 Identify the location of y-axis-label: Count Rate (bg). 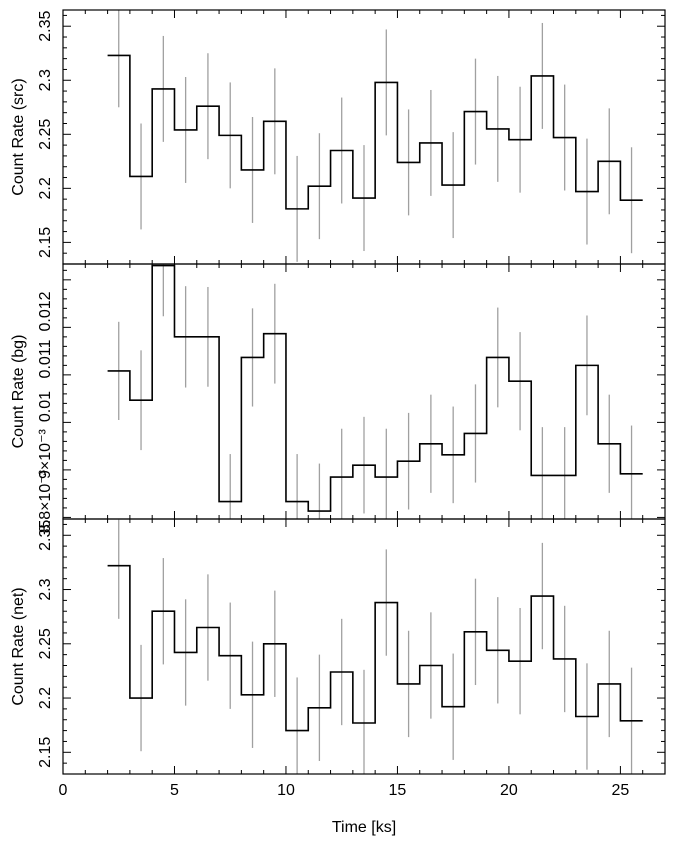
(18, 392).